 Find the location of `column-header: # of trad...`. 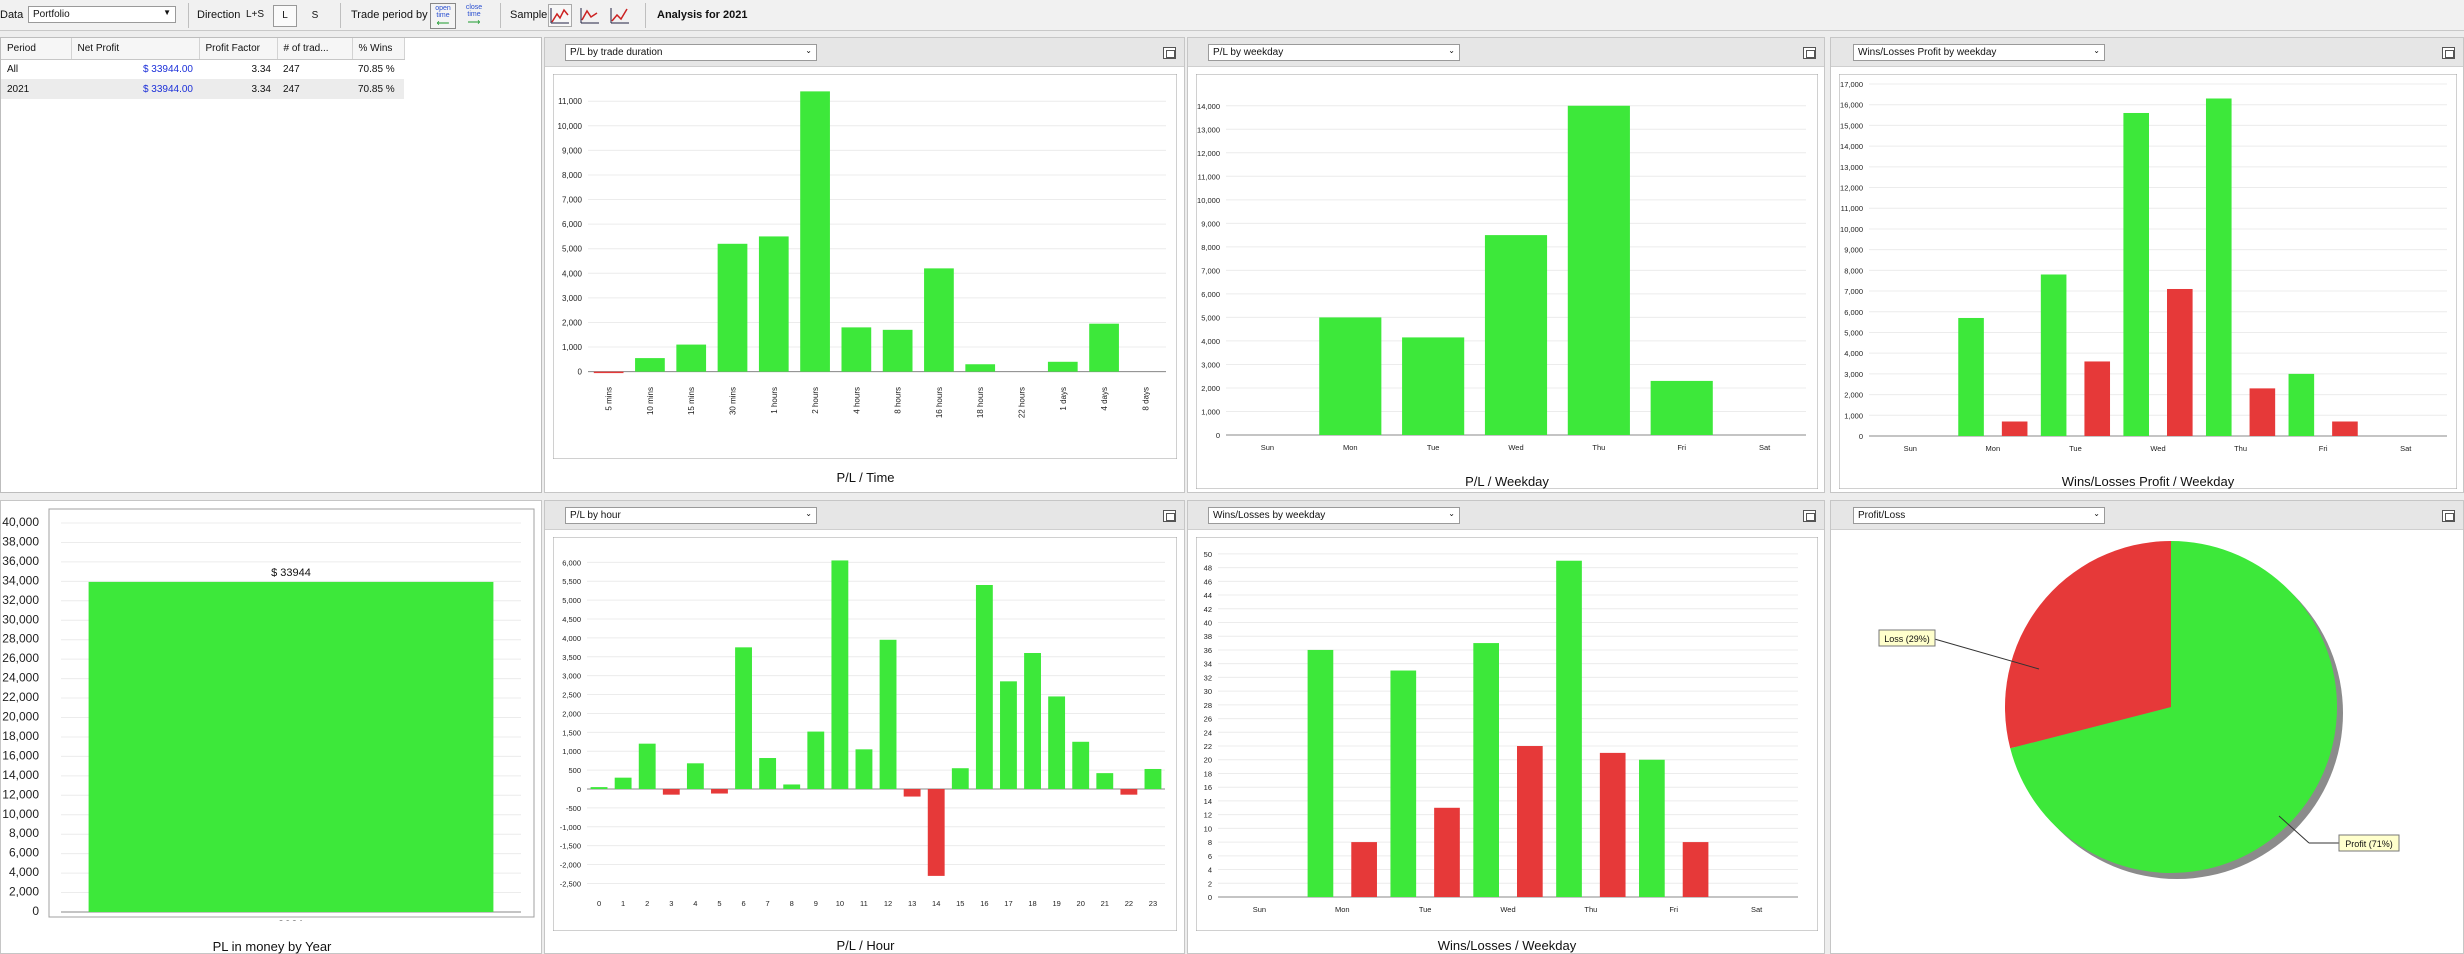

column-header: # of trad... is located at coordinates (315, 49).